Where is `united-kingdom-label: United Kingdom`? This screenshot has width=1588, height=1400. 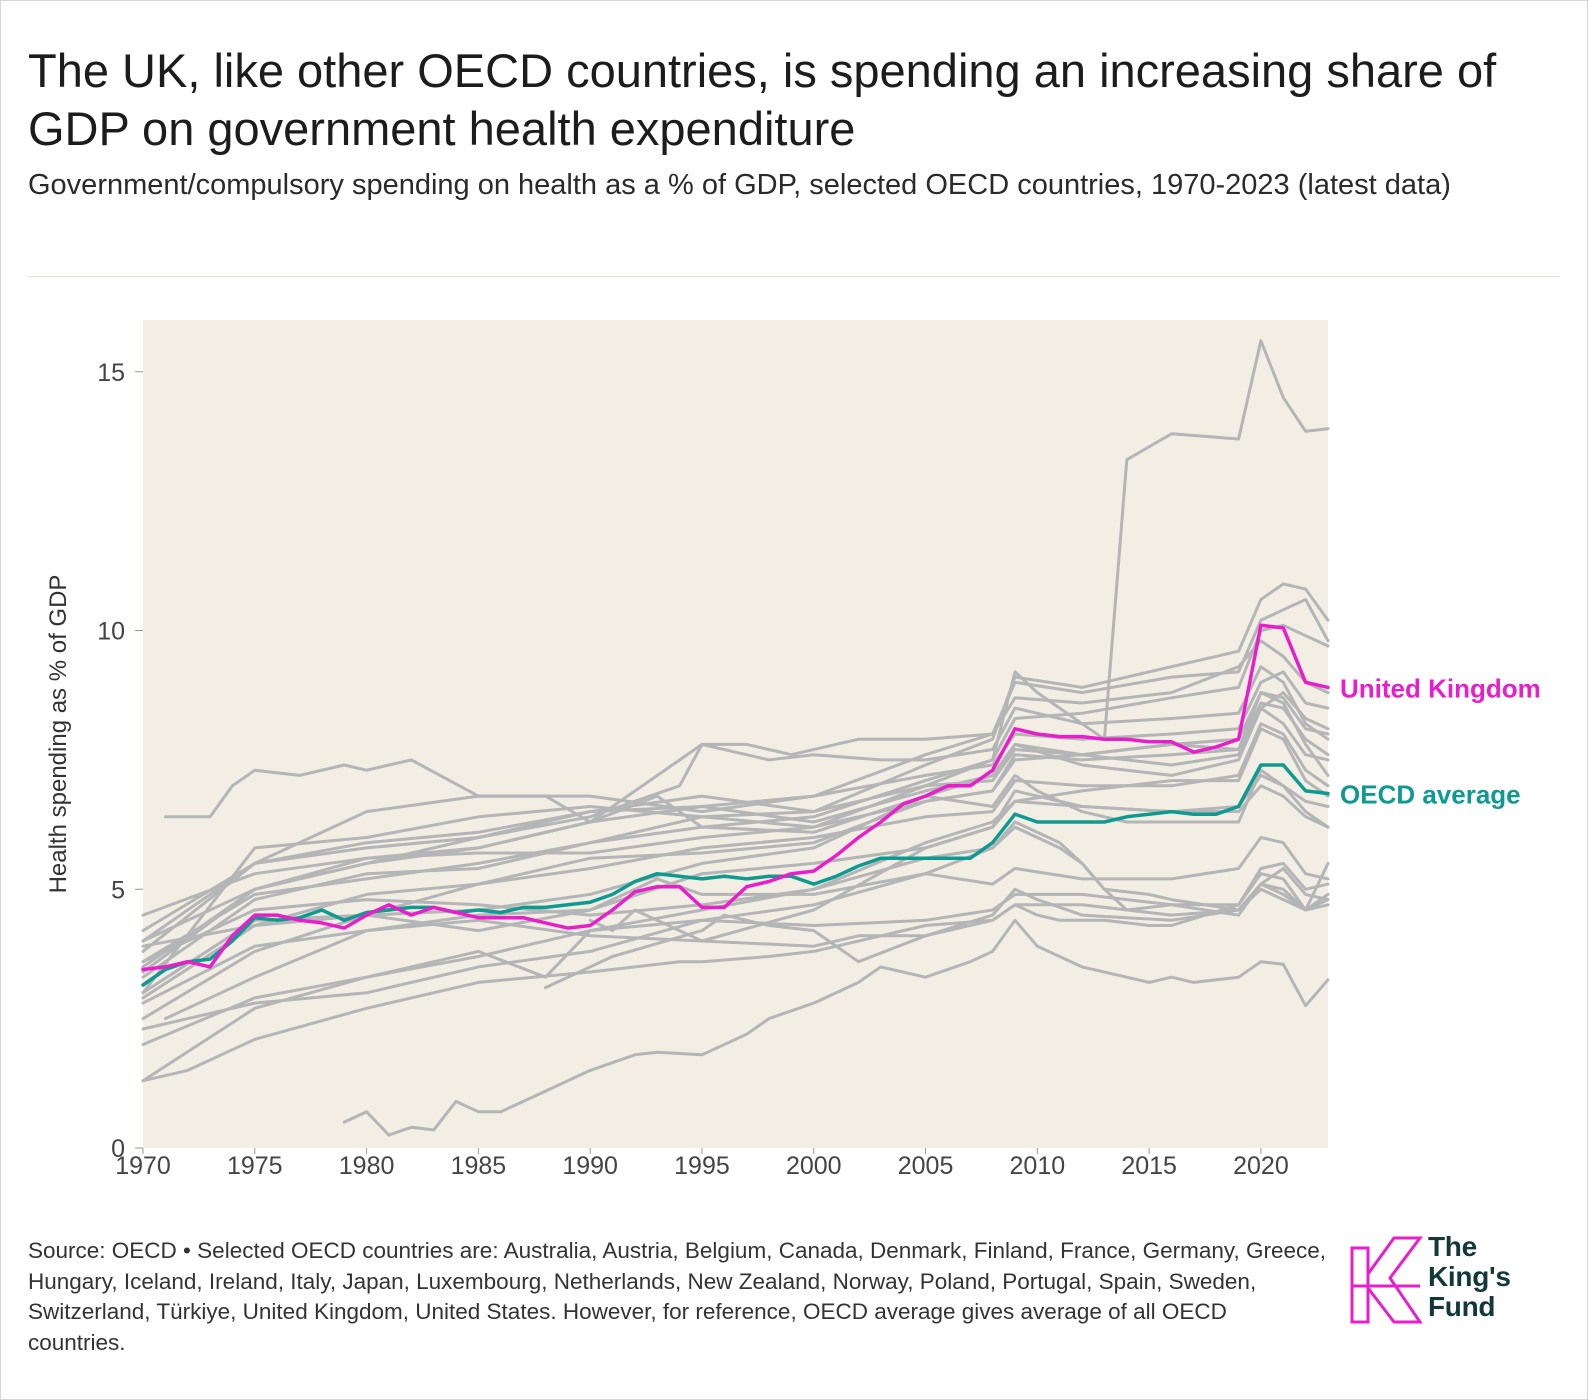 united-kingdom-label: United Kingdom is located at coordinates (1440, 688).